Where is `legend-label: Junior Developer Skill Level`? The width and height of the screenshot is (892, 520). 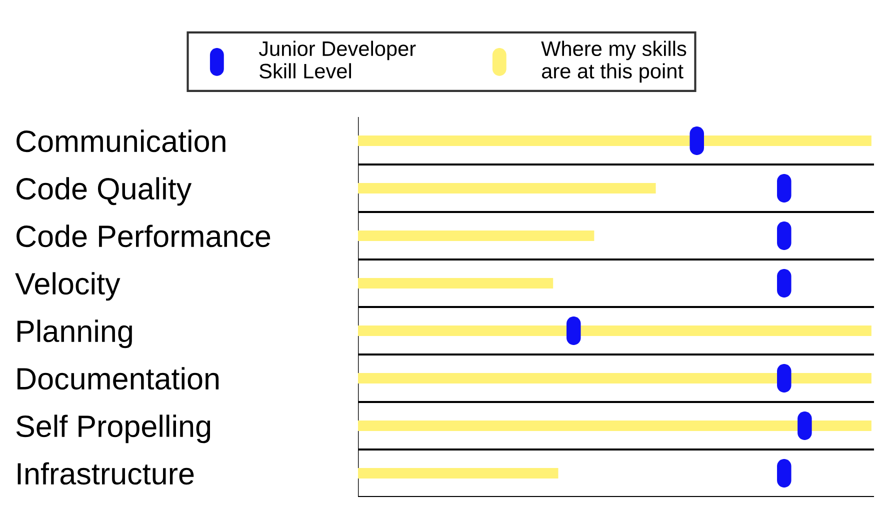
legend-label: Junior Developer Skill Level is located at coordinates (337, 59).